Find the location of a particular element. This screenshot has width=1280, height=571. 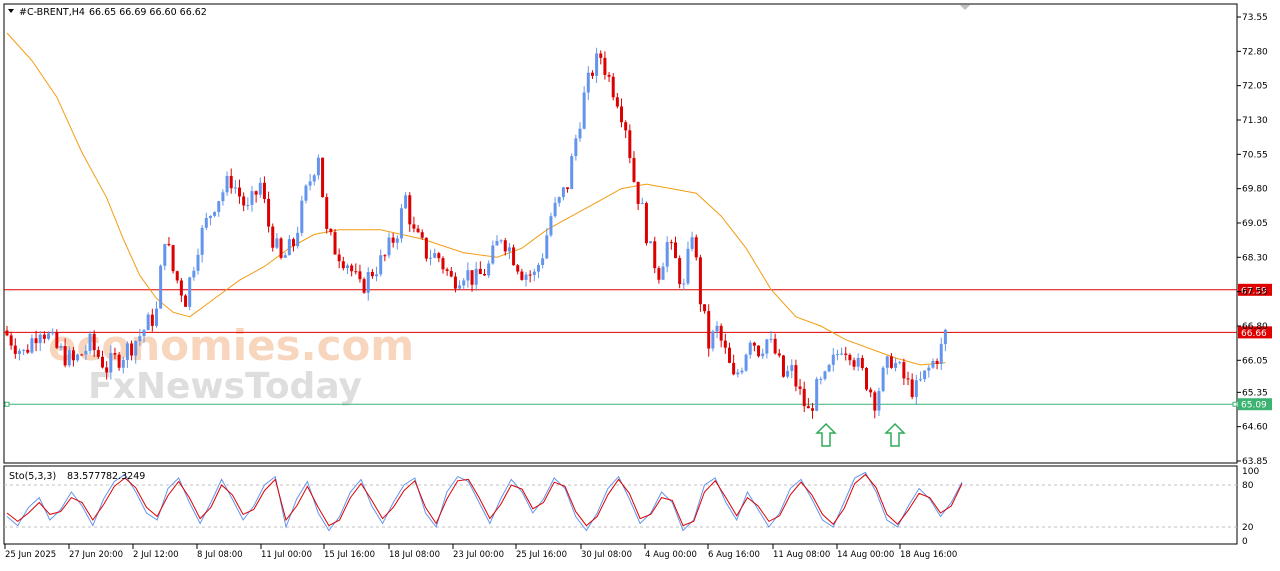

triangle-down-icon is located at coordinates (11, 11).